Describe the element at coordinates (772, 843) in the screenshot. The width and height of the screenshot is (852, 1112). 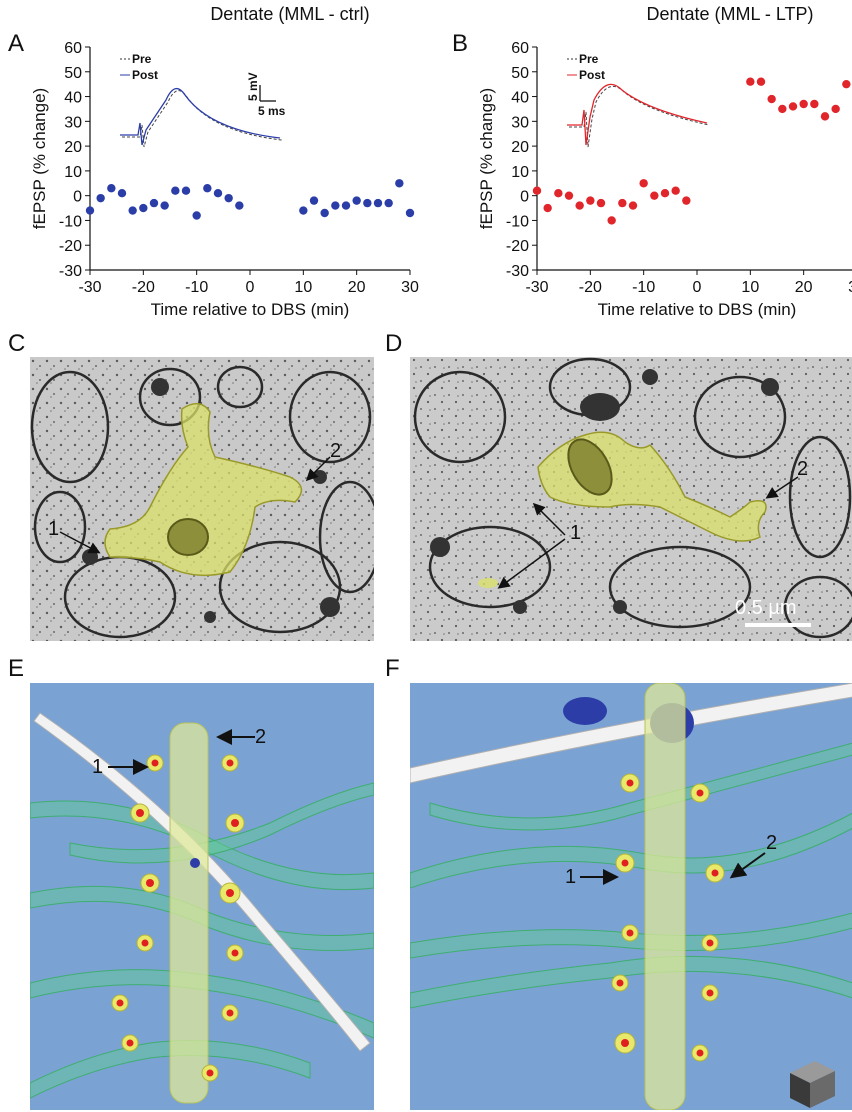
I see `callout-2-f: 2` at that location.